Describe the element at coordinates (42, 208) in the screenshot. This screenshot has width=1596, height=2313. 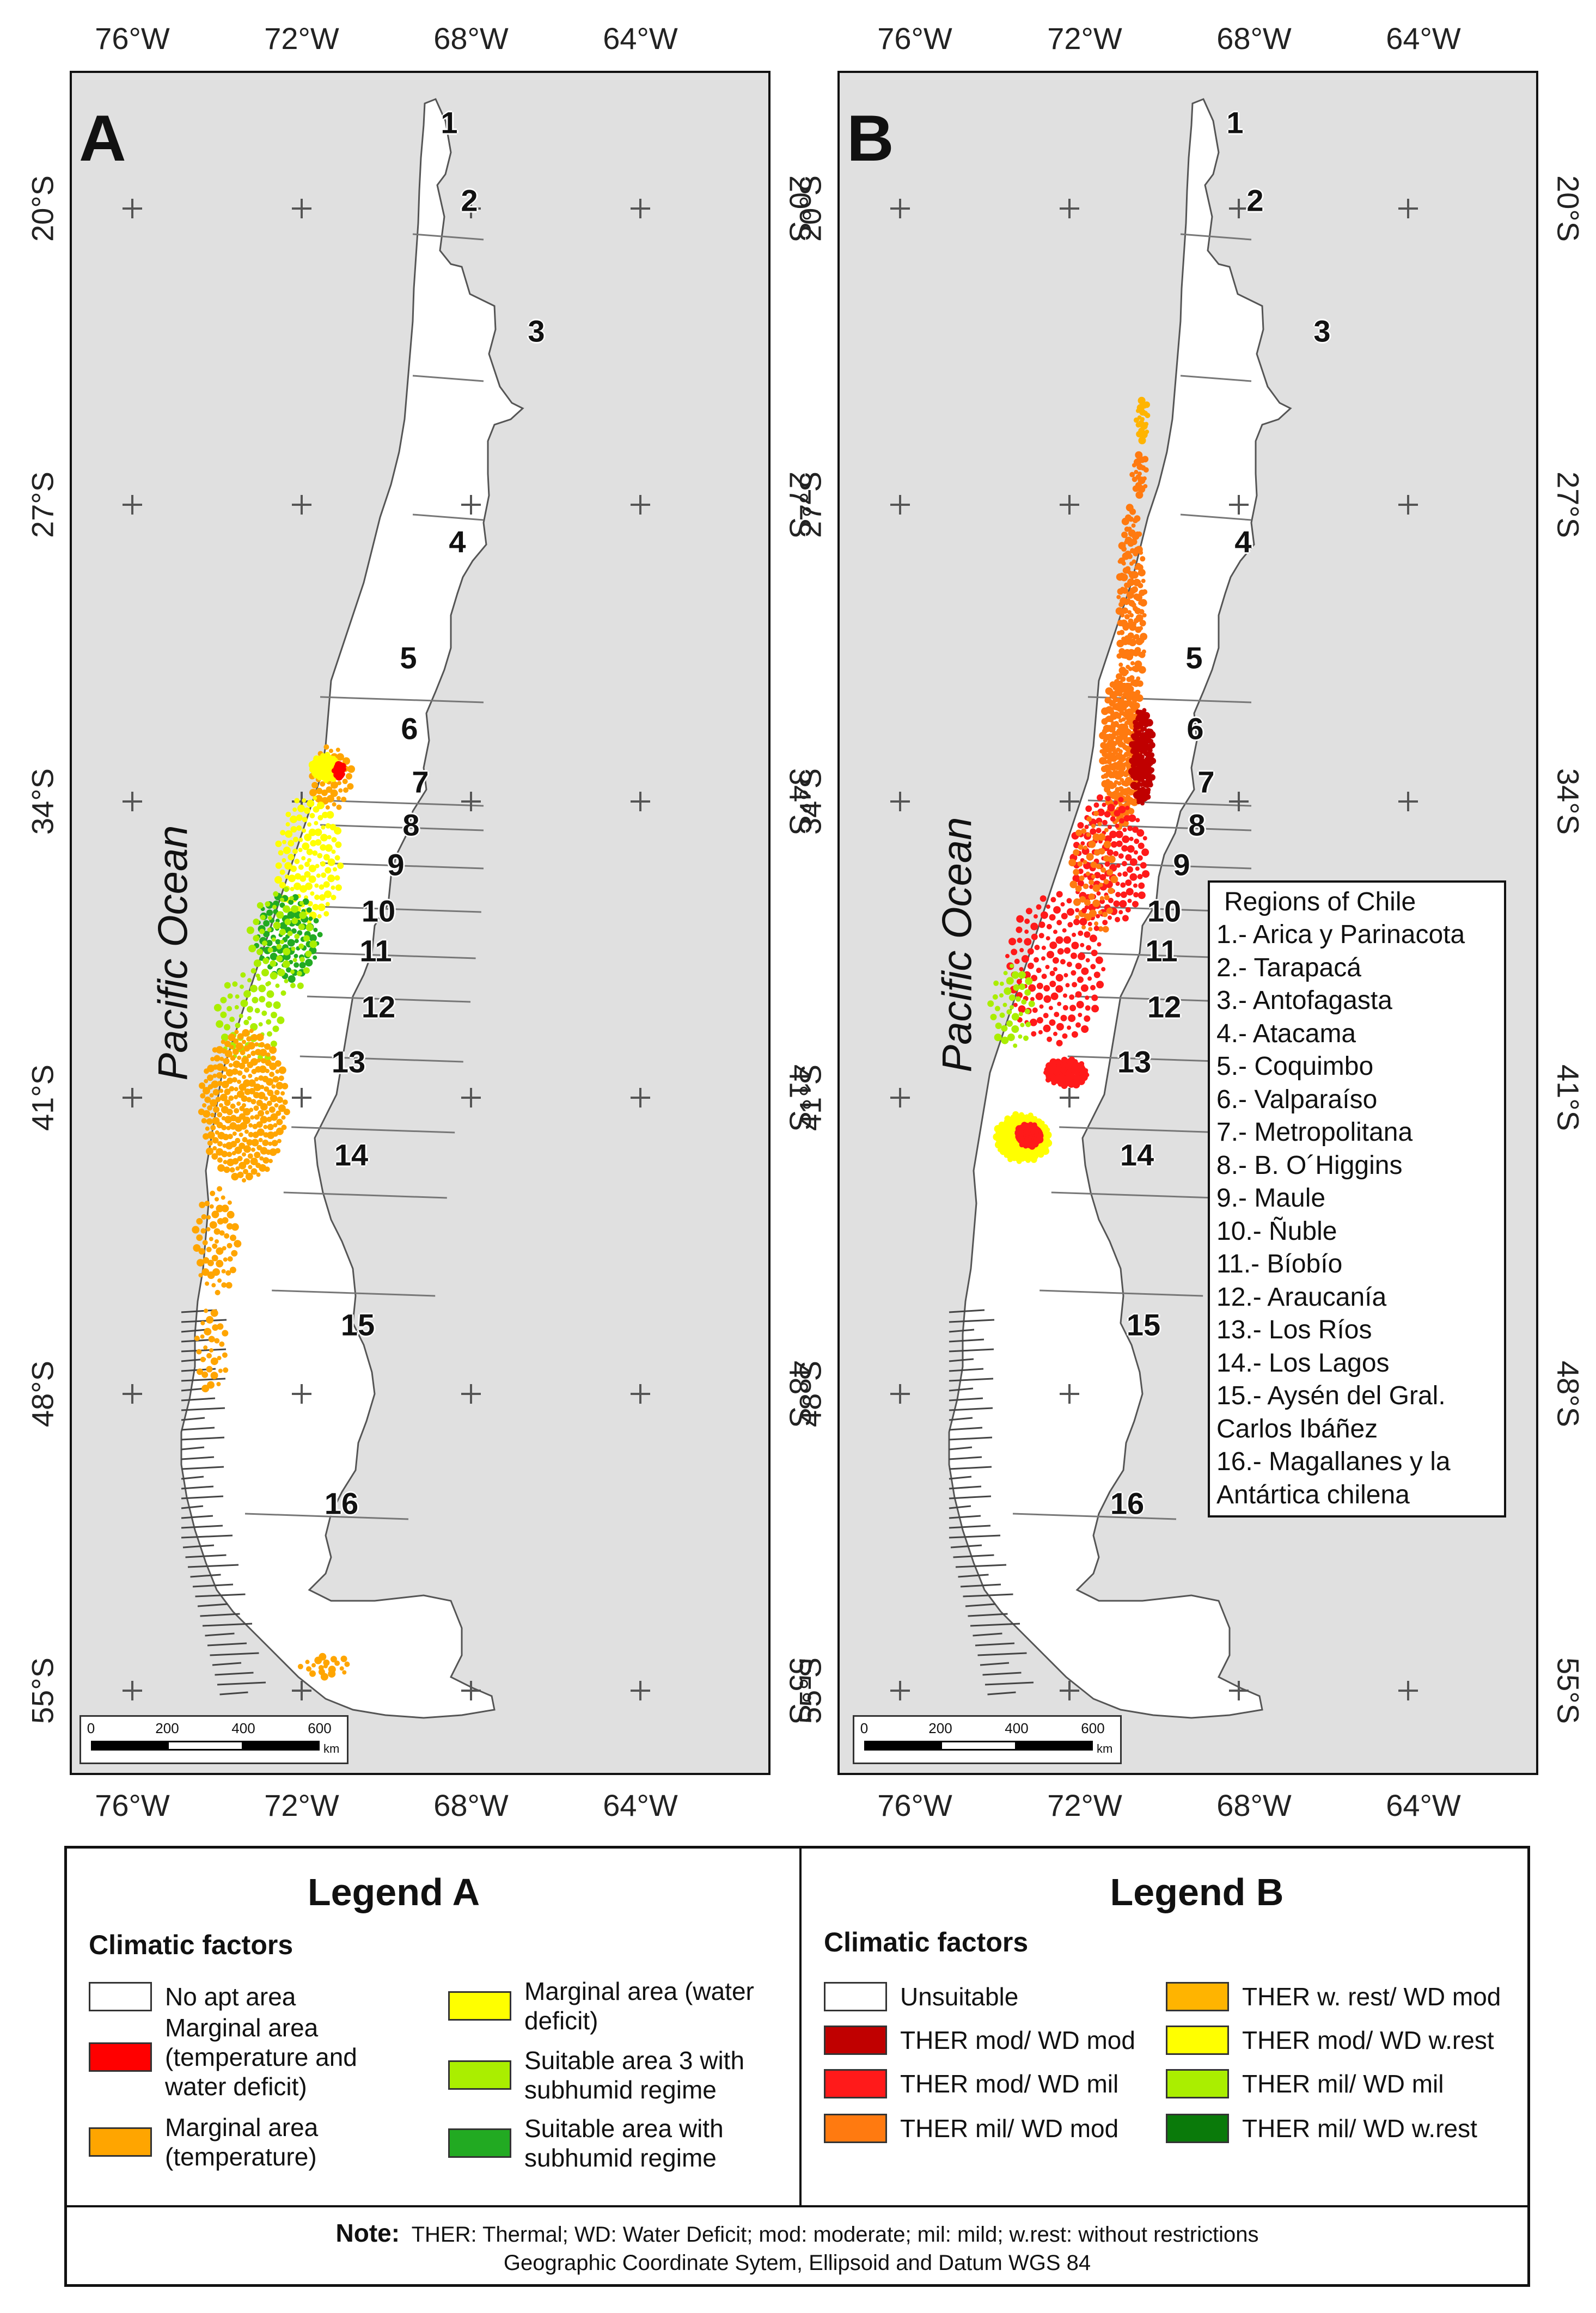
I see `lat-label-20s-a: 20°S` at that location.